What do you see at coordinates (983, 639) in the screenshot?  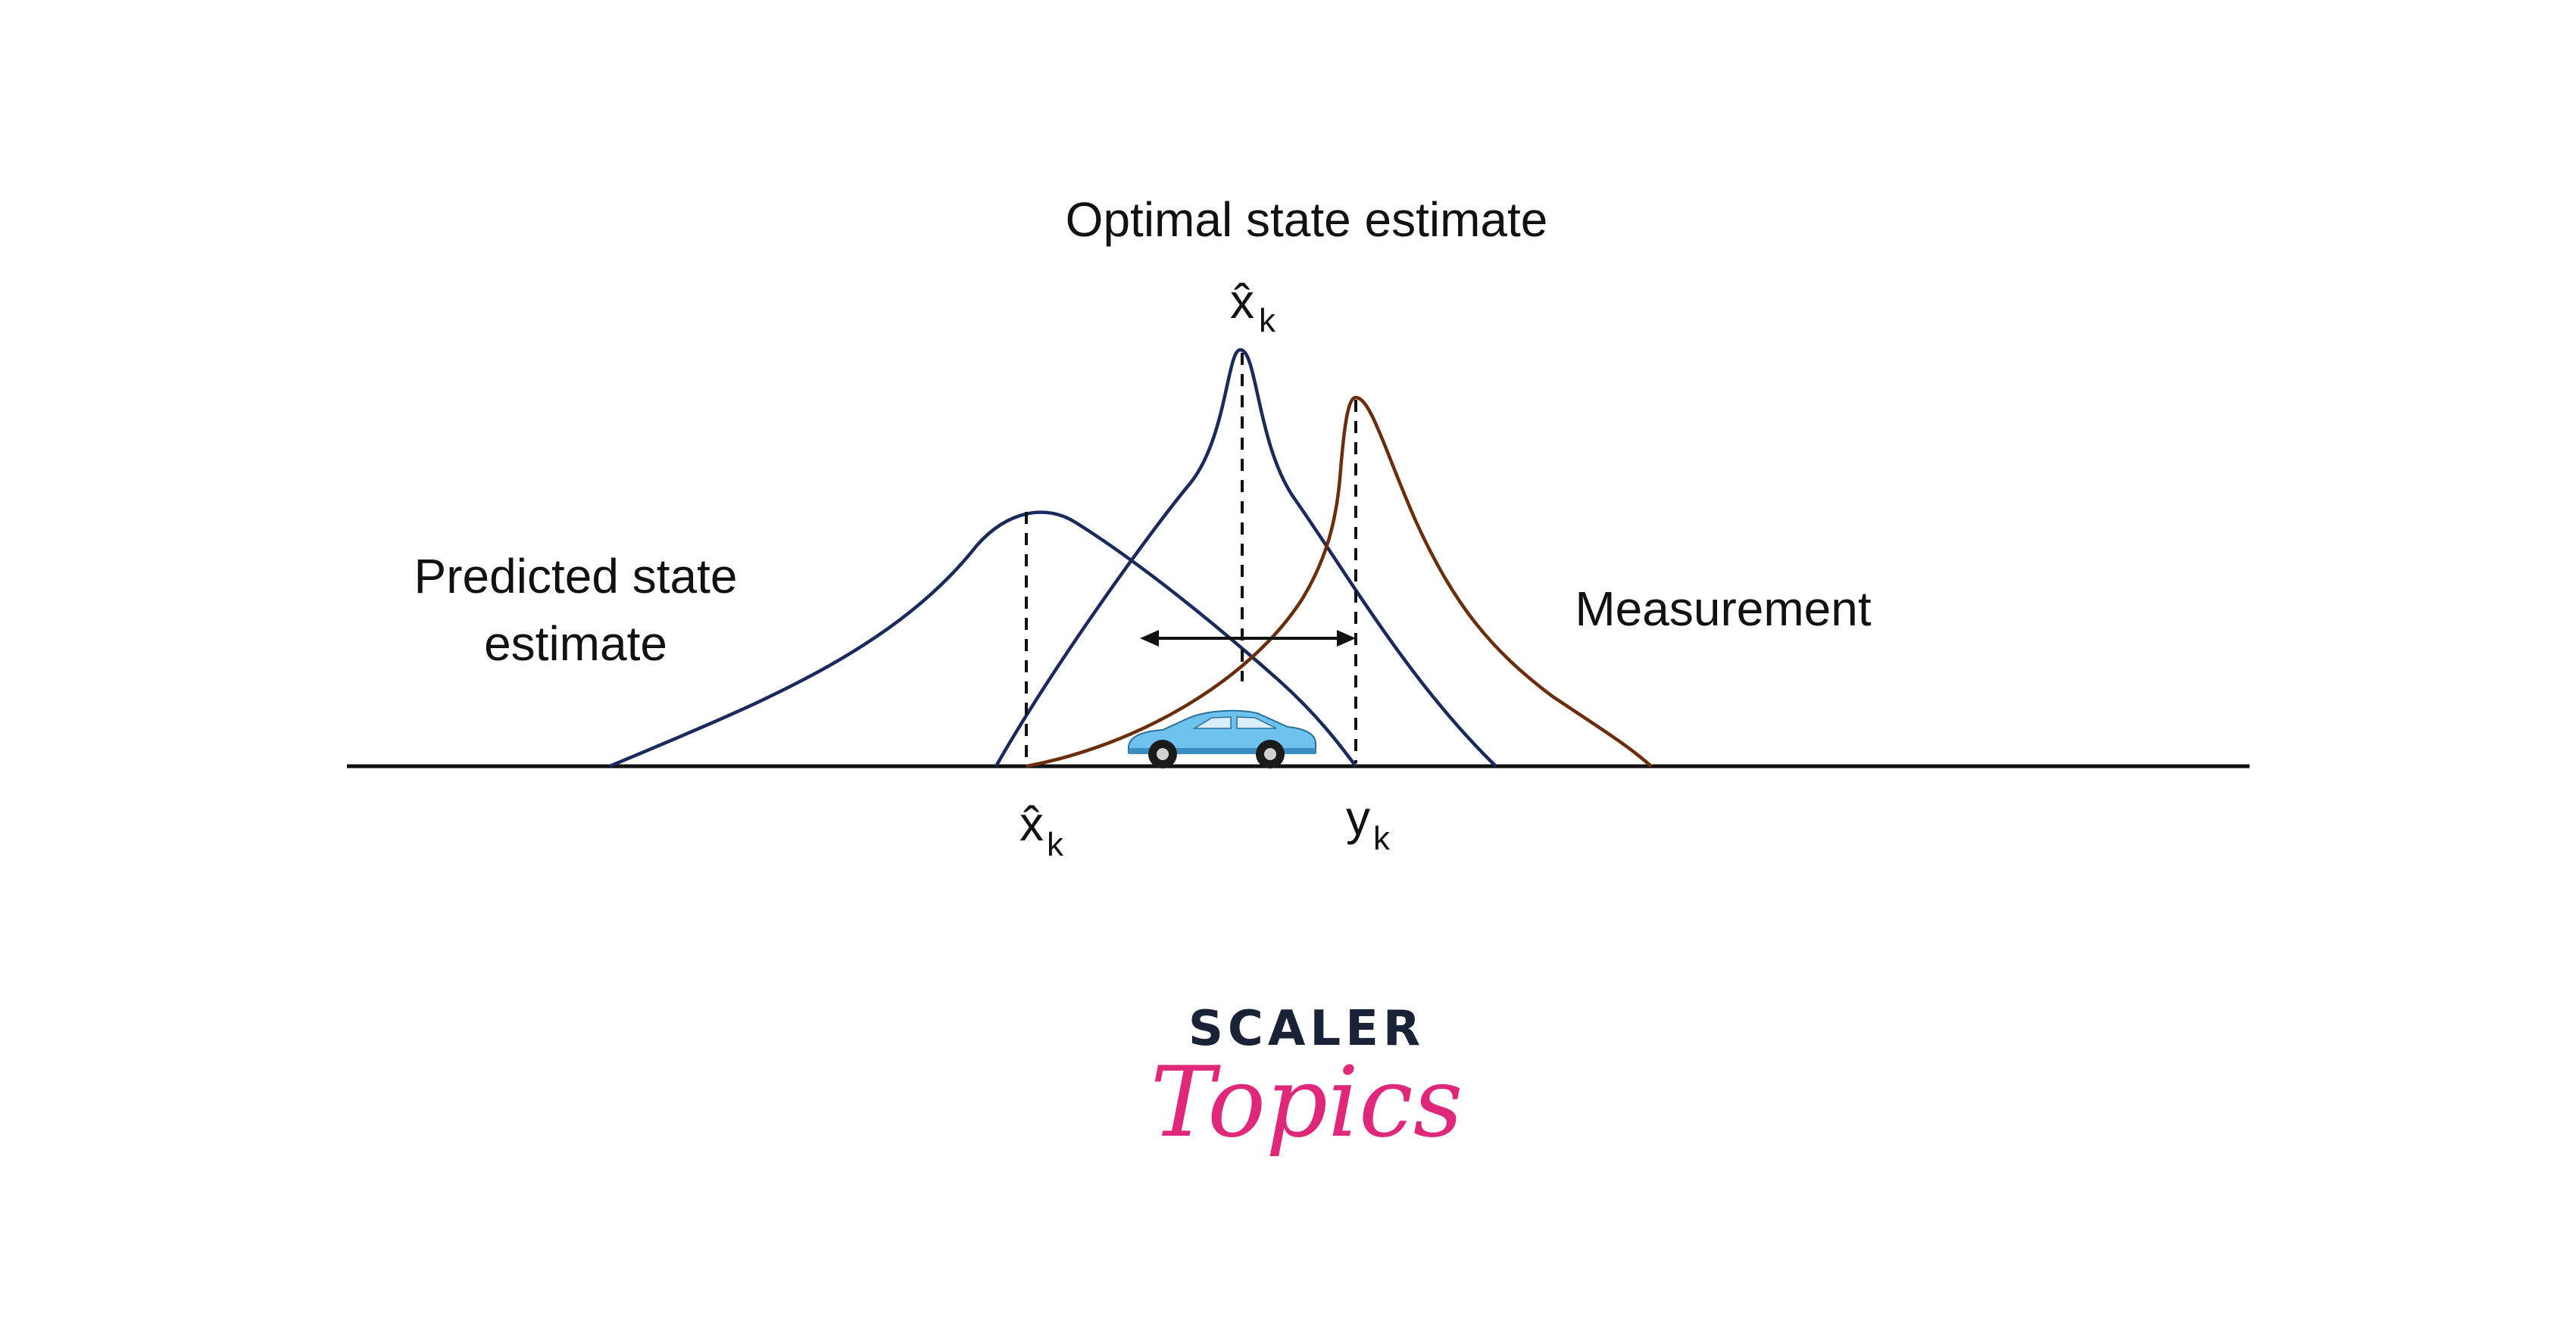 I see `predicted-state-curve` at bounding box center [983, 639].